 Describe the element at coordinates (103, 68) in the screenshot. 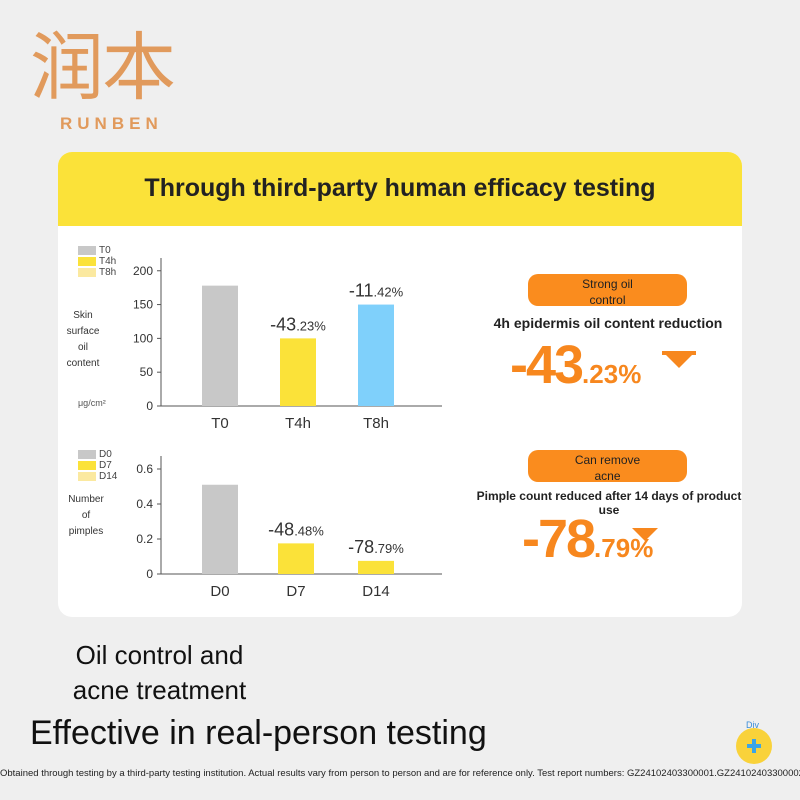

I see `brand-logo-cn: 润本` at that location.